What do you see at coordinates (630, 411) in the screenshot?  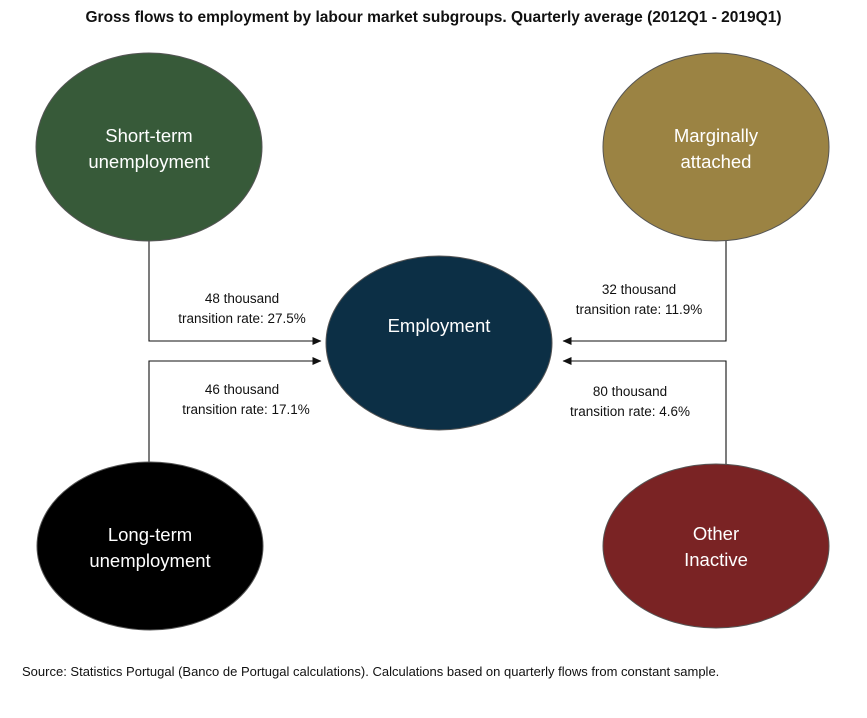 I see `flow-rate-other: transition rate: 4.6%` at bounding box center [630, 411].